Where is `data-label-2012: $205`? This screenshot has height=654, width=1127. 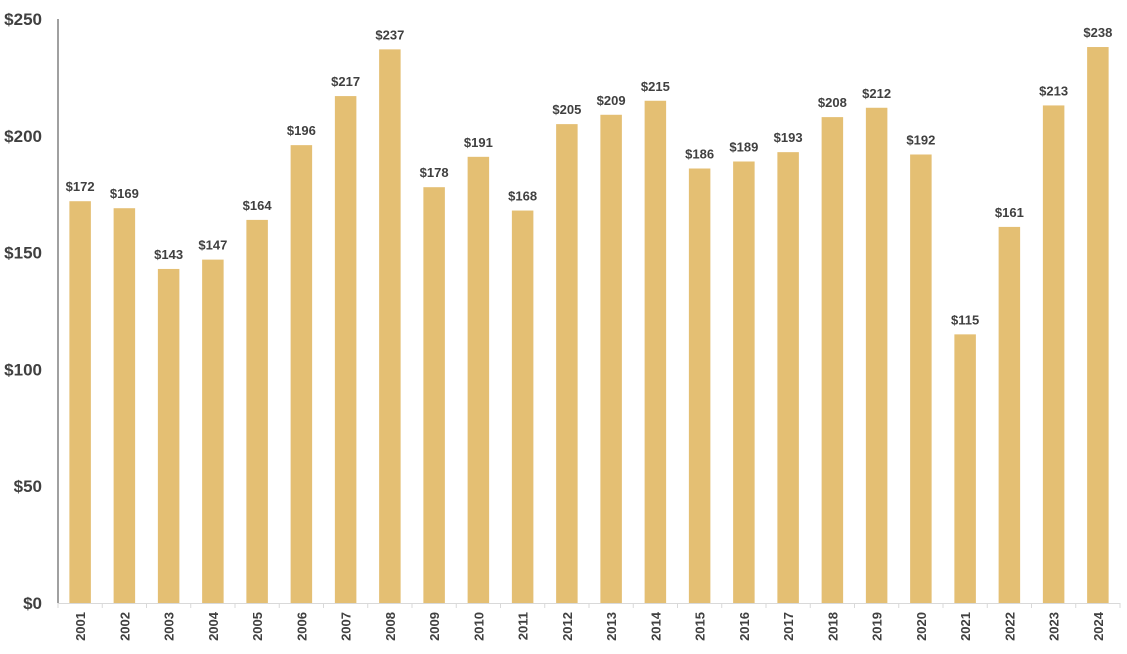 data-label-2012: $205 is located at coordinates (566, 109).